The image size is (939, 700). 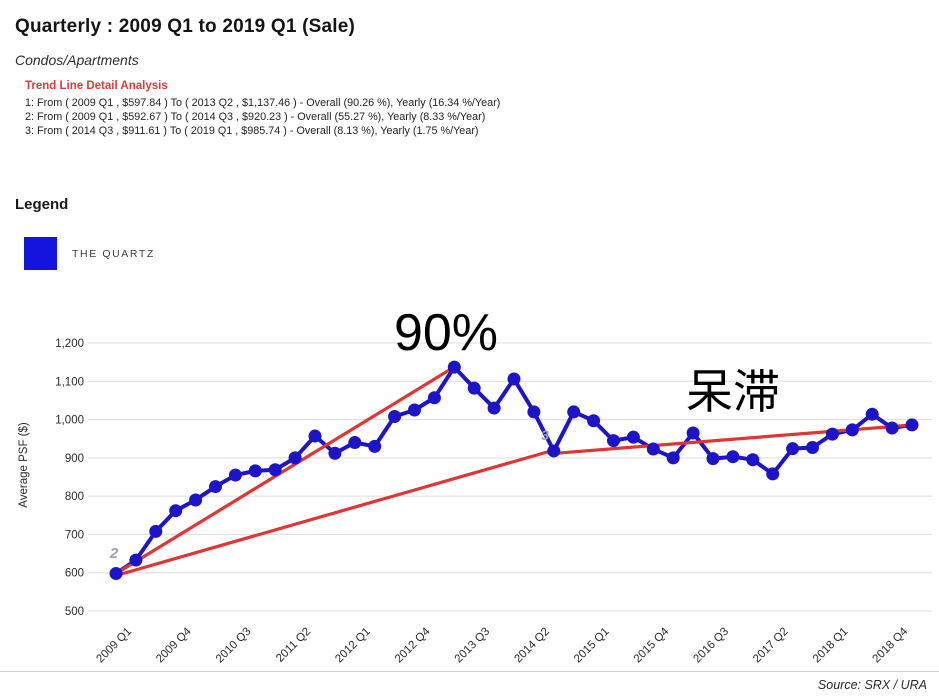 What do you see at coordinates (293, 645) in the screenshot?
I see `x-axis-tick-label: 2011 Q2` at bounding box center [293, 645].